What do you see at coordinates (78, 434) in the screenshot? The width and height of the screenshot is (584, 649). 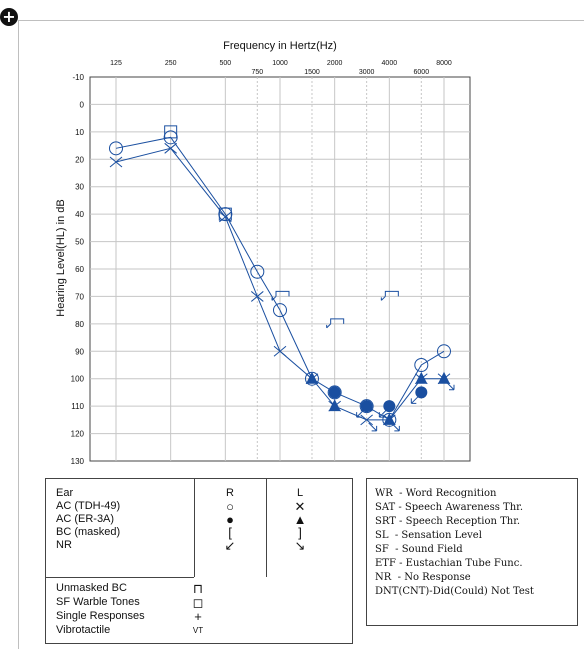 I see `y-tick-label: 120` at bounding box center [78, 434].